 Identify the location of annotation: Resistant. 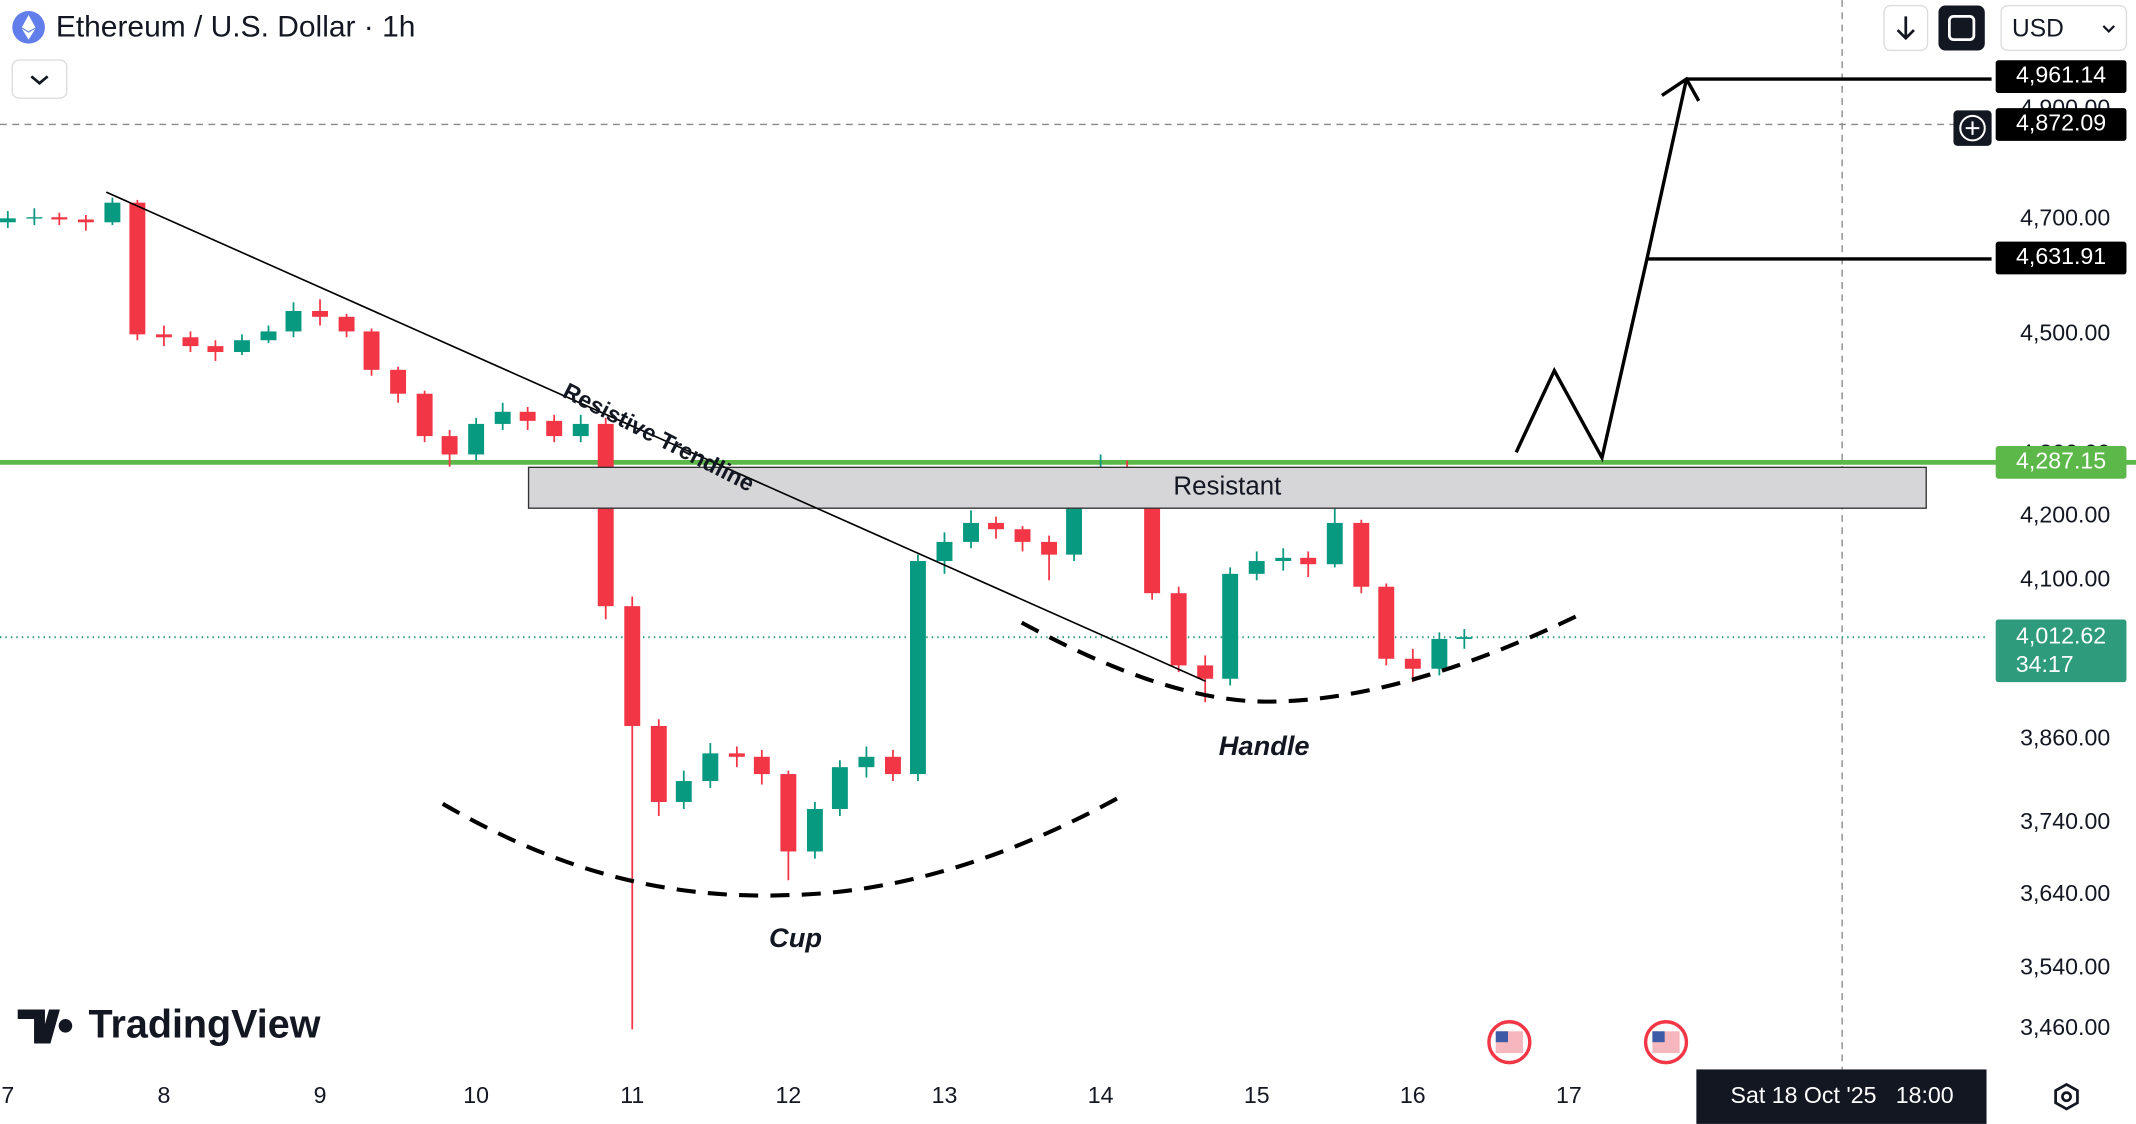
(1227, 487).